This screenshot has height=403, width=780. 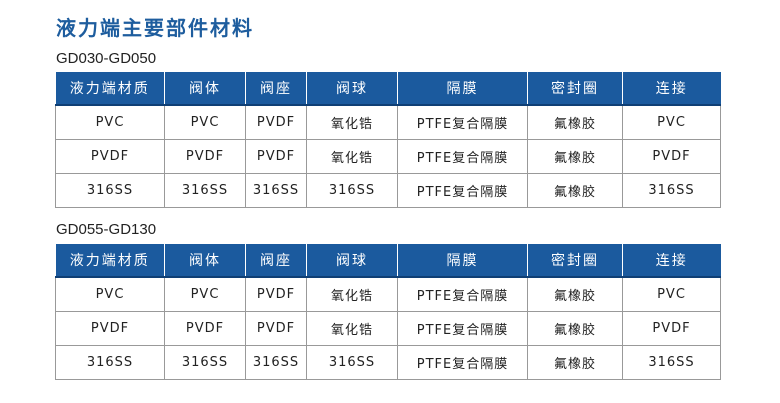 I want to click on page-title: 液力端主要部件材料, so click(x=155, y=28).